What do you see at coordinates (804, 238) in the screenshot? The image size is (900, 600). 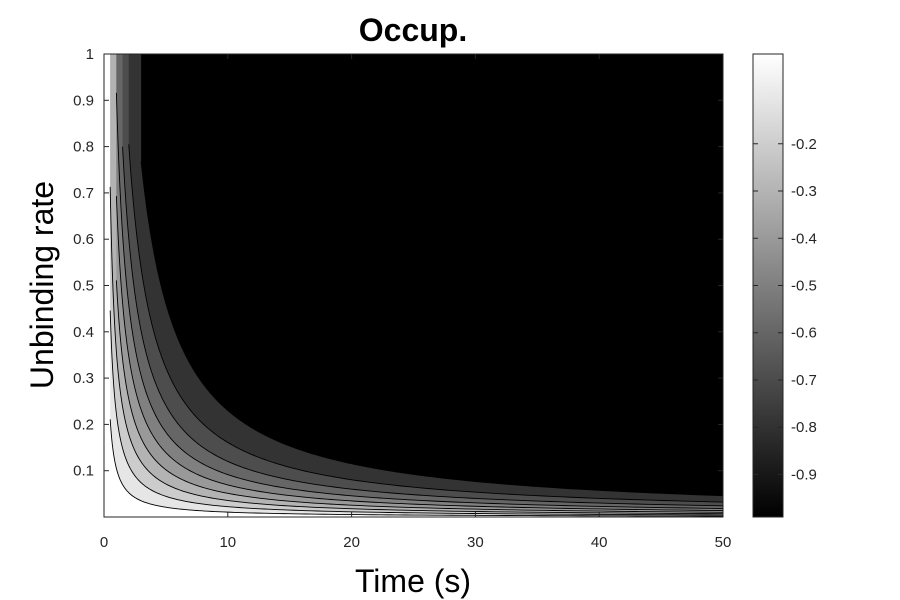 I see `colorbar-tick-label: -0.4` at bounding box center [804, 238].